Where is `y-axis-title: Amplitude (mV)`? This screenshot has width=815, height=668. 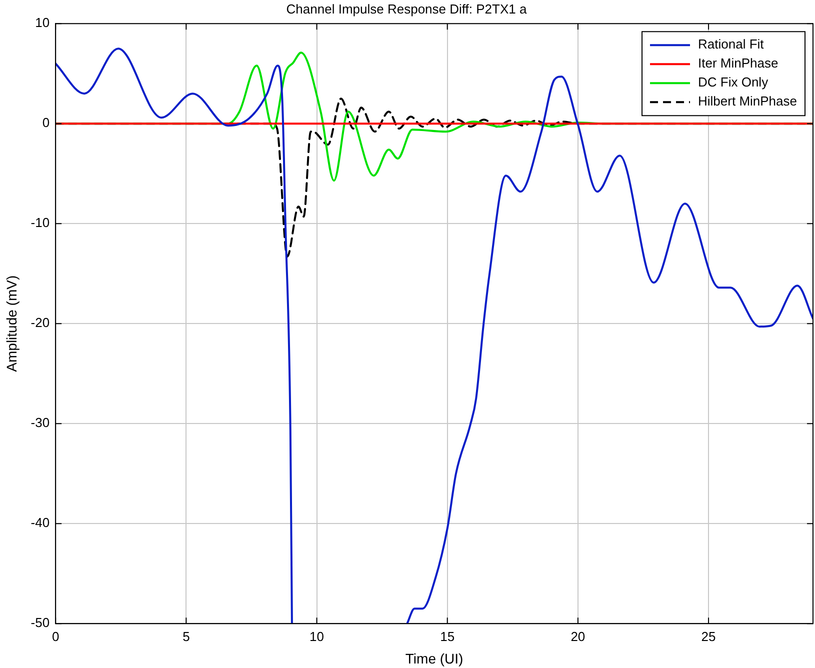 y-axis-title: Amplitude (mV) is located at coordinates (11, 323).